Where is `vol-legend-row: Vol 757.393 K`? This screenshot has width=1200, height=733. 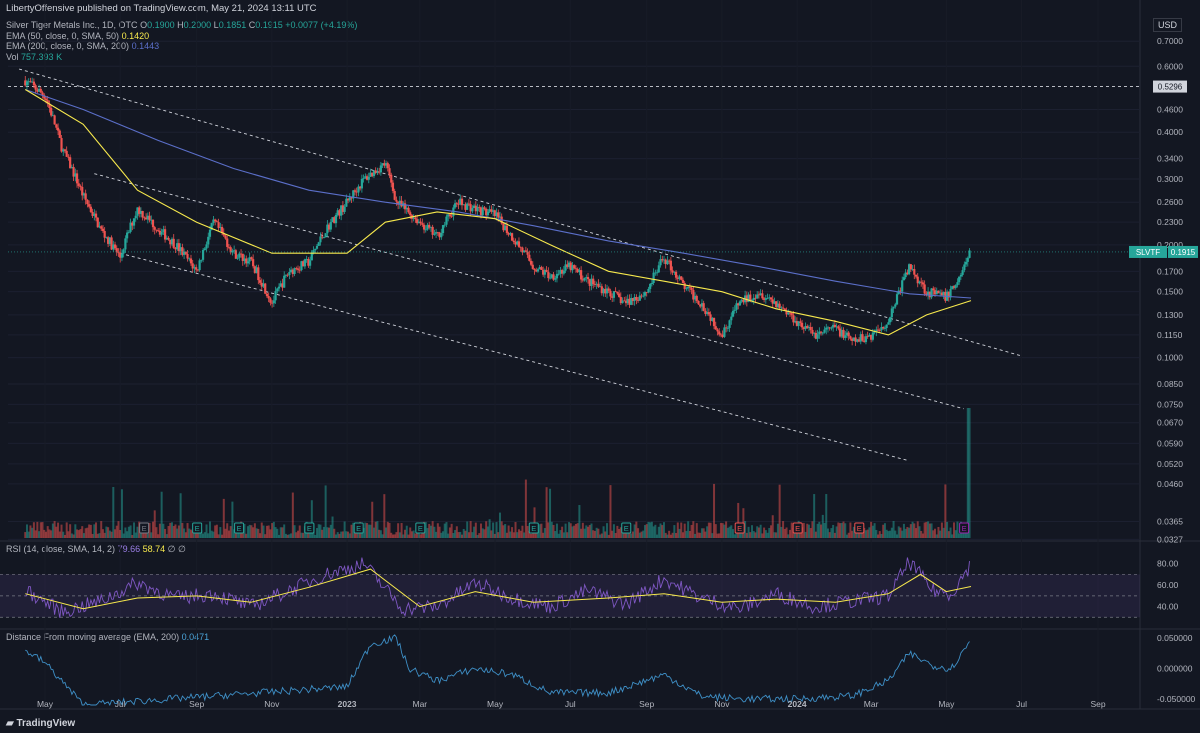
vol-legend-row: Vol 757.393 K is located at coordinates (181, 57).